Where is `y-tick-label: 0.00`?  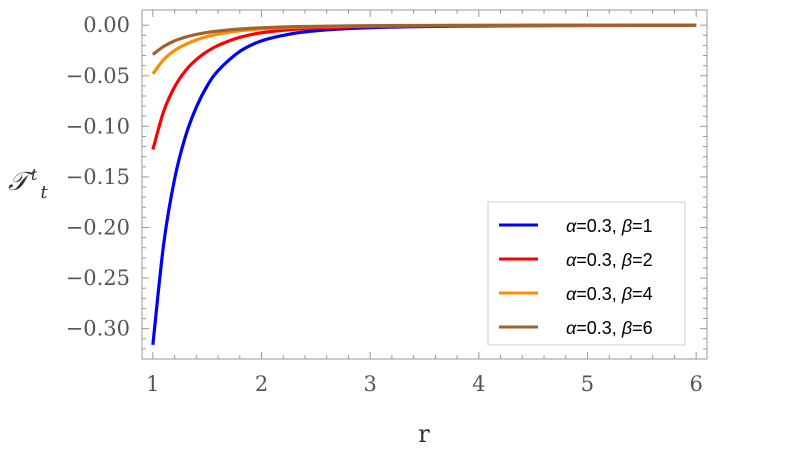
y-tick-label: 0.00 is located at coordinates (106, 25).